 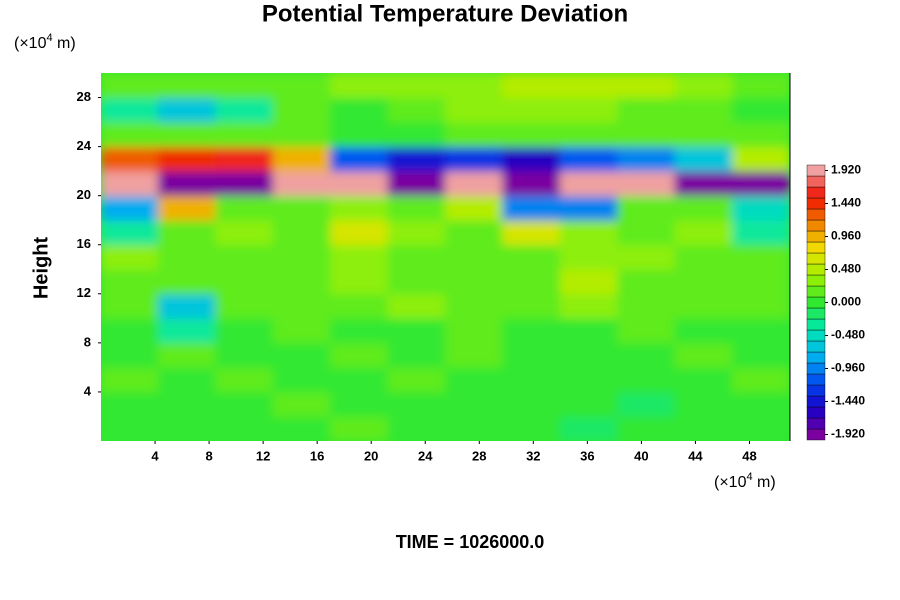 What do you see at coordinates (425, 455) in the screenshot?
I see `x-tick-label: 24` at bounding box center [425, 455].